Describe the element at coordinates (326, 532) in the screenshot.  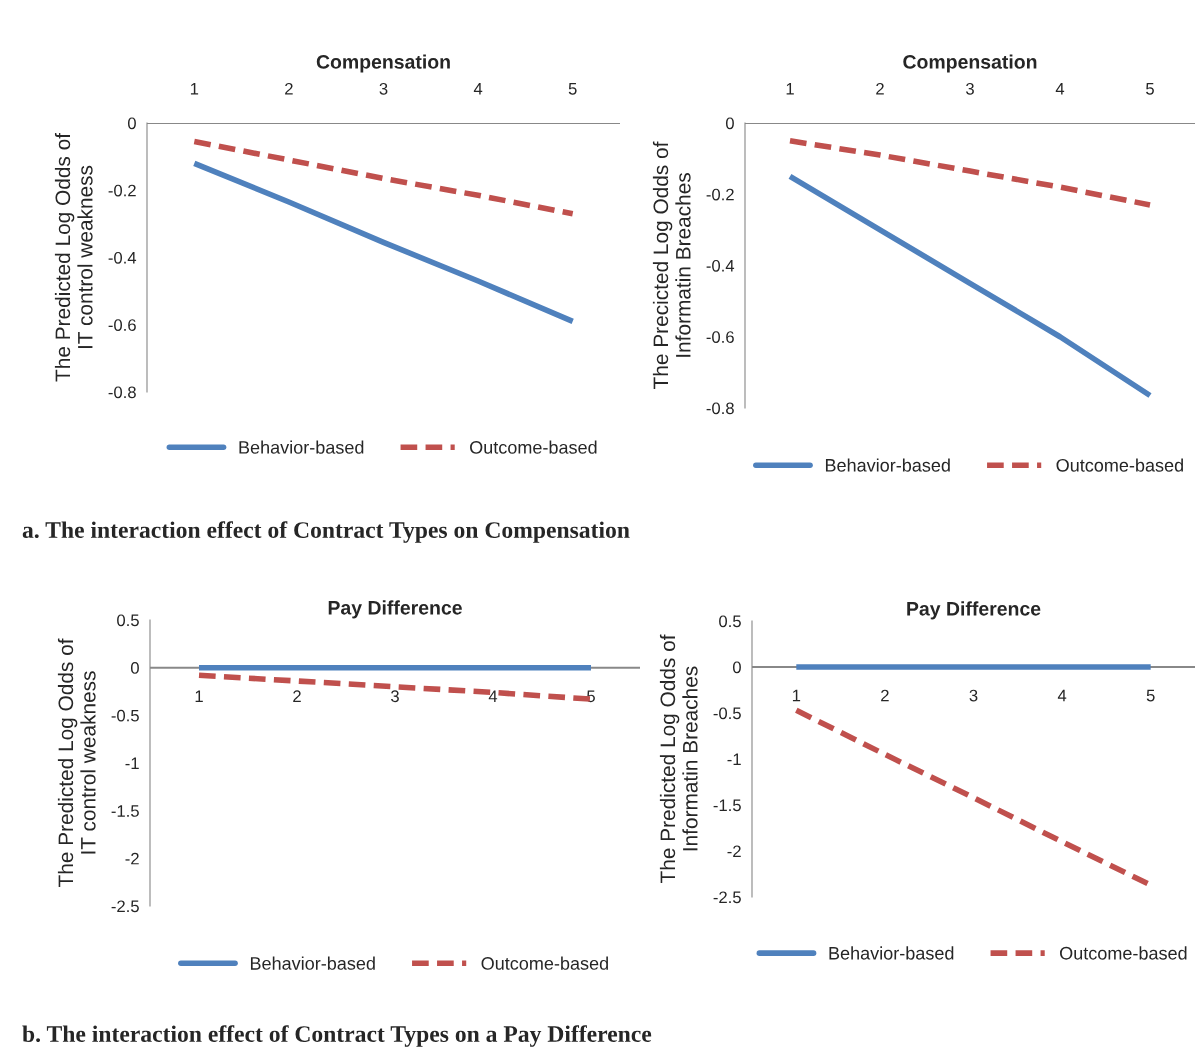
I see `text: a. The interaction effect of Contract Types on Compensation` at that location.